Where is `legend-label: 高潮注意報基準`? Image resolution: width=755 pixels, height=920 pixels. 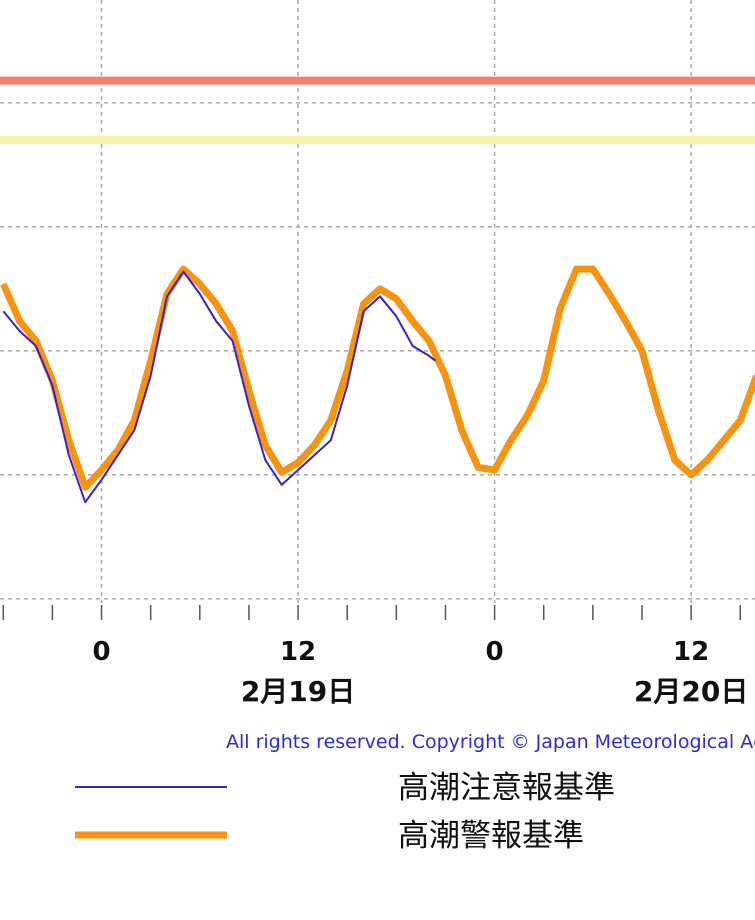 legend-label: 高潮注意報基準 is located at coordinates (506, 788).